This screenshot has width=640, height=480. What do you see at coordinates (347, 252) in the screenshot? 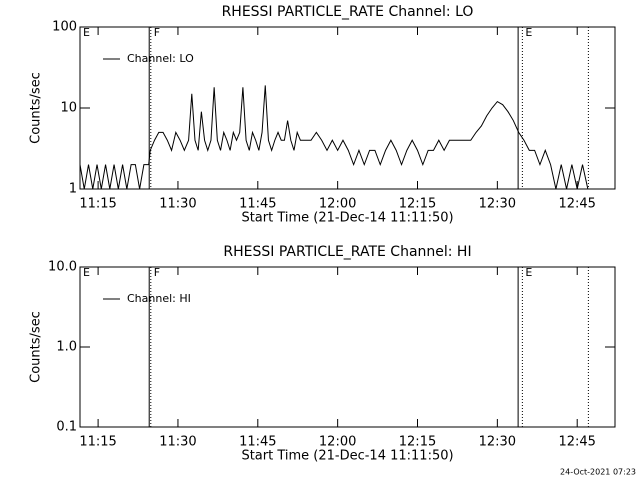
I see `chart-title: RHESSI PARTICLE_RATE Channel: HI` at bounding box center [347, 252].